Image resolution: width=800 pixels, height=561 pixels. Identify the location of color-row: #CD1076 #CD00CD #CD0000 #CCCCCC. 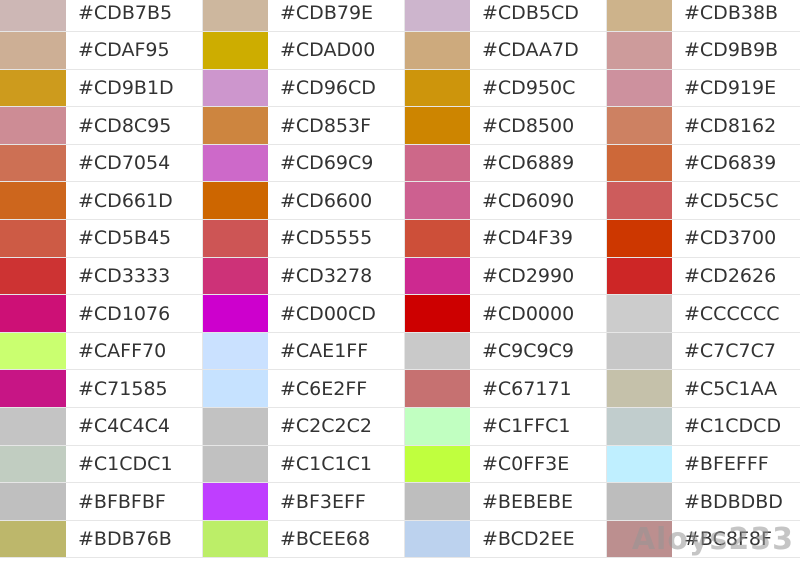
(400, 313).